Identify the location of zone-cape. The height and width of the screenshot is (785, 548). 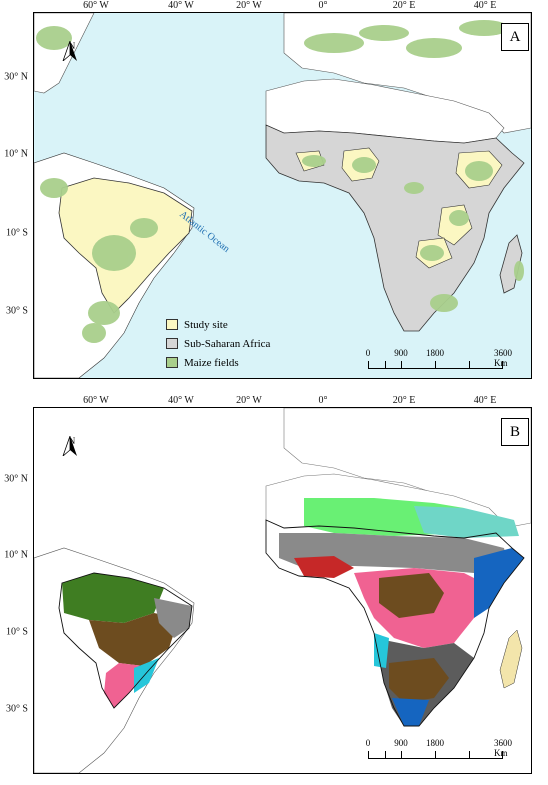
(410, 712).